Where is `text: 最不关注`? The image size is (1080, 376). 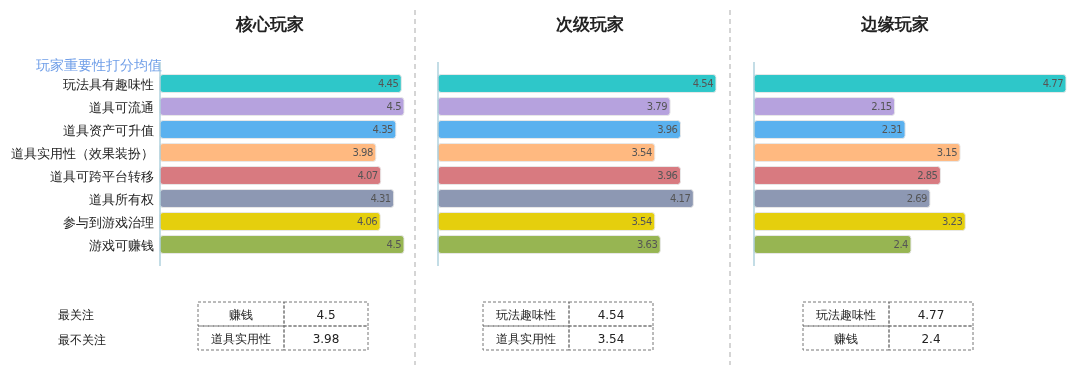
text: 最不关注 is located at coordinates (82, 340).